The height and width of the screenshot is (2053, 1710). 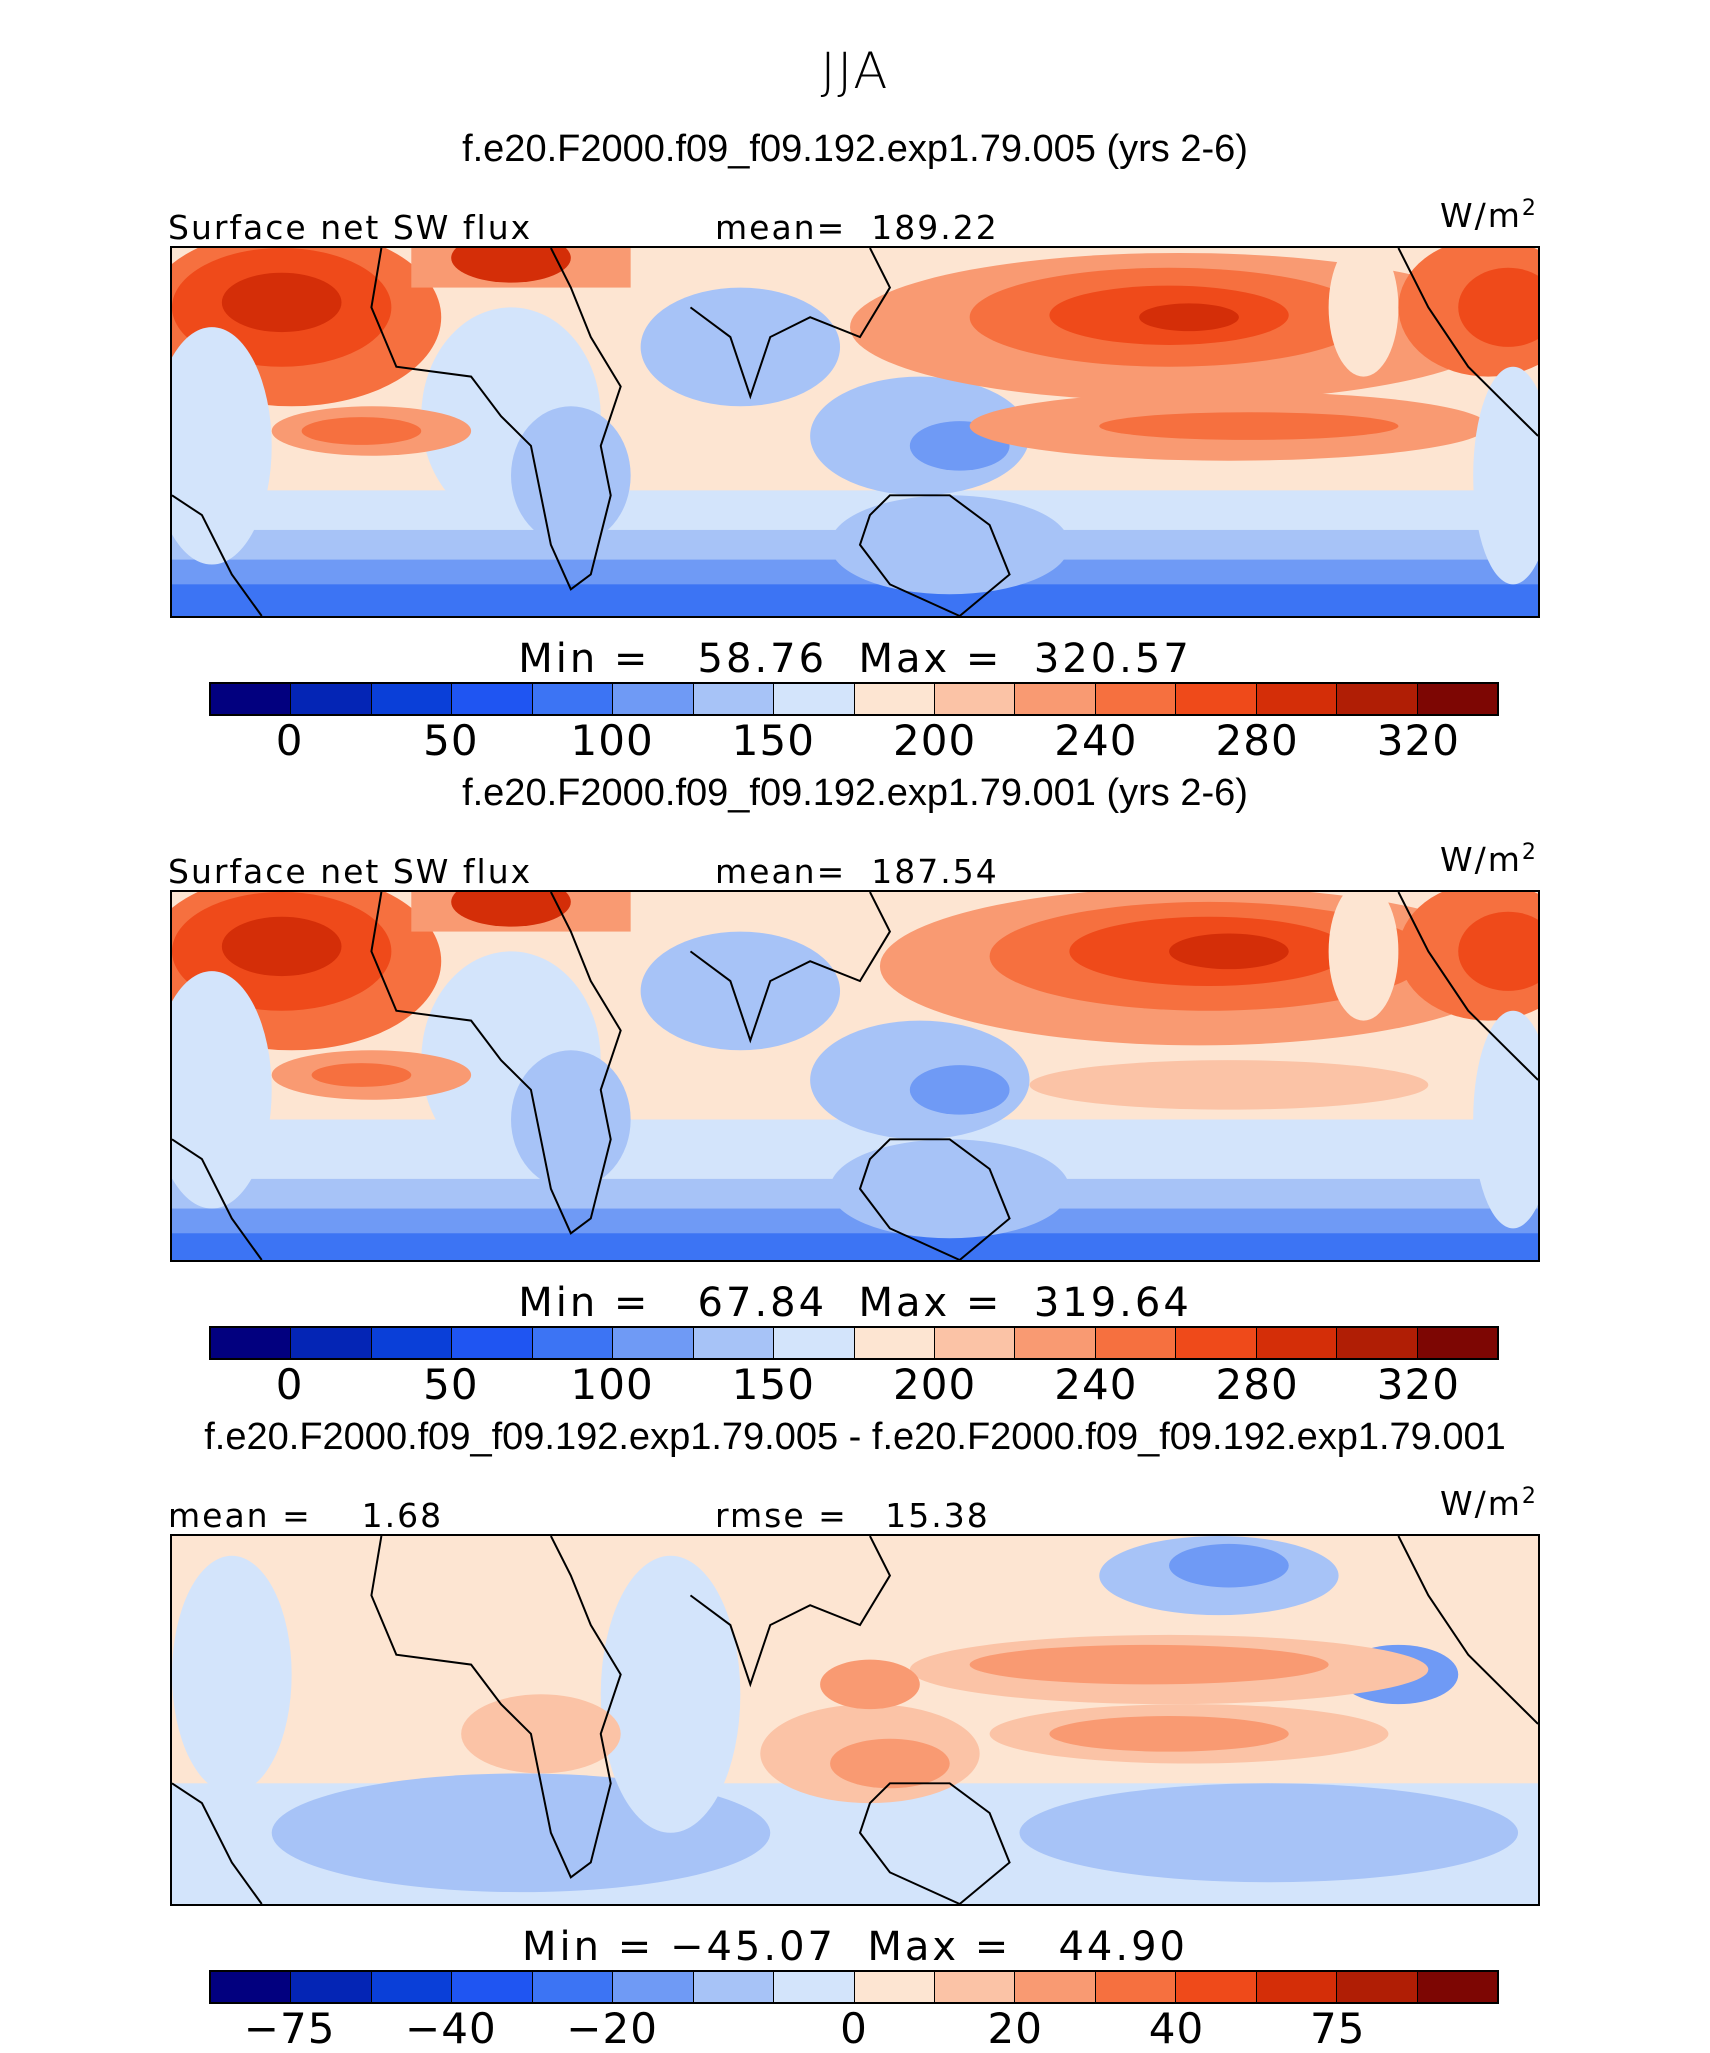 What do you see at coordinates (1489, 215) in the screenshot?
I see `panel1-units: W/m2` at bounding box center [1489, 215].